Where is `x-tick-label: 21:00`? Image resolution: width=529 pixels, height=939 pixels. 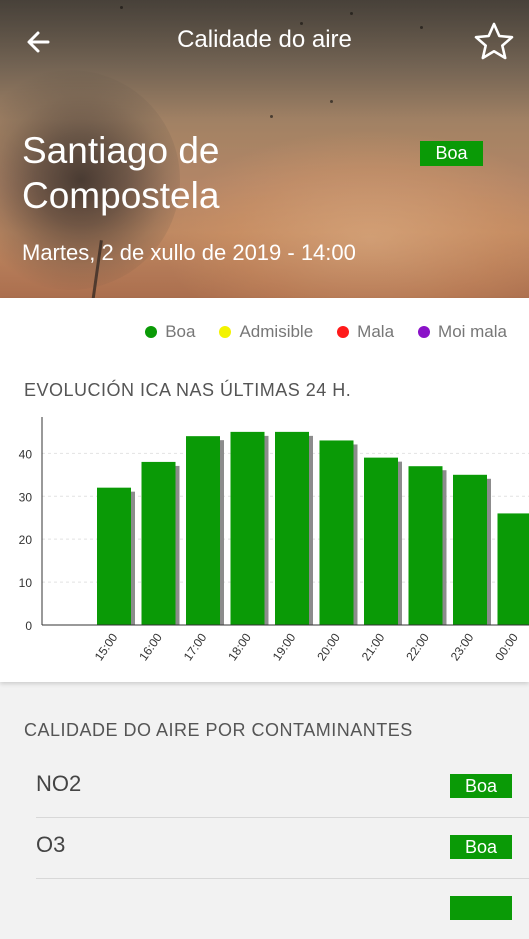 x-tick-label: 21:00 is located at coordinates (373, 646).